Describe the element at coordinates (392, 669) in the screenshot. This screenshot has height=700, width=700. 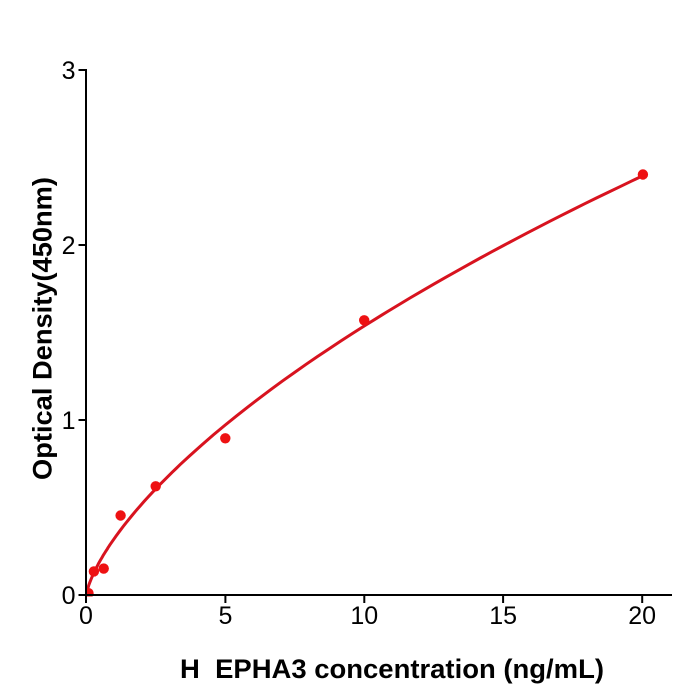
I see `svg-text: H EPHA3 concentration (ng/mL)` at that location.